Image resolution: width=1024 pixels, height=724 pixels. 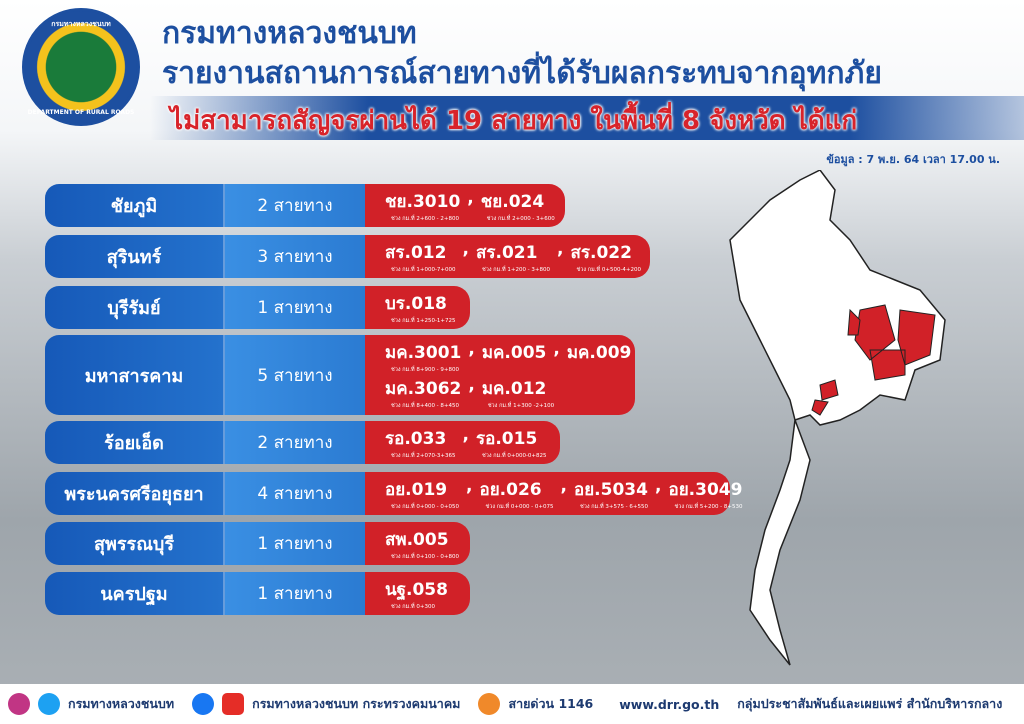 I want to click on road: มค.005, so click(x=514, y=352).